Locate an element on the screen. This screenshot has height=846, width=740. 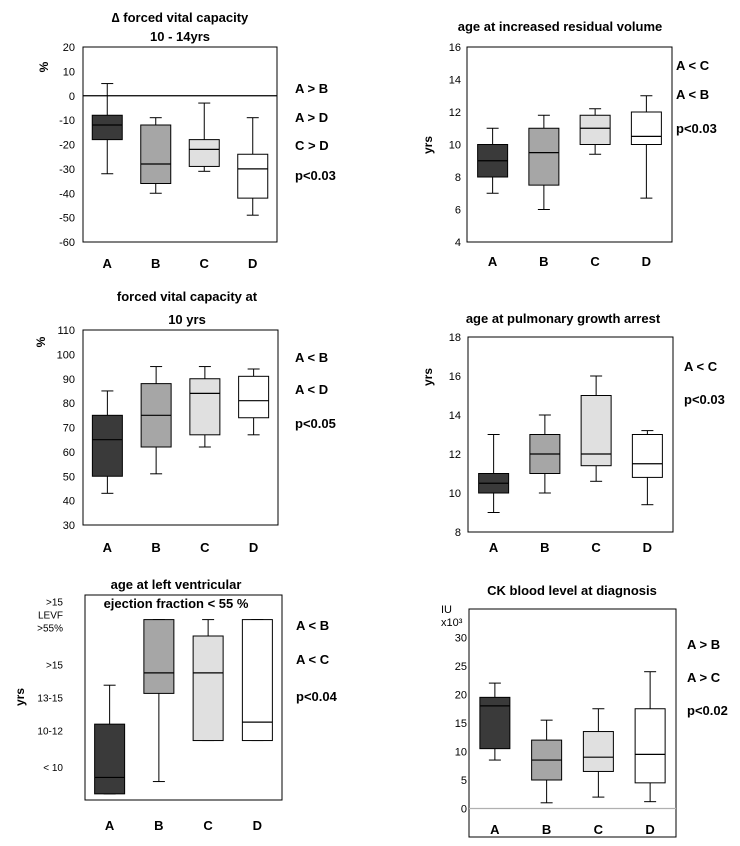
y-tick-label: -60 is located at coordinates (67, 243).